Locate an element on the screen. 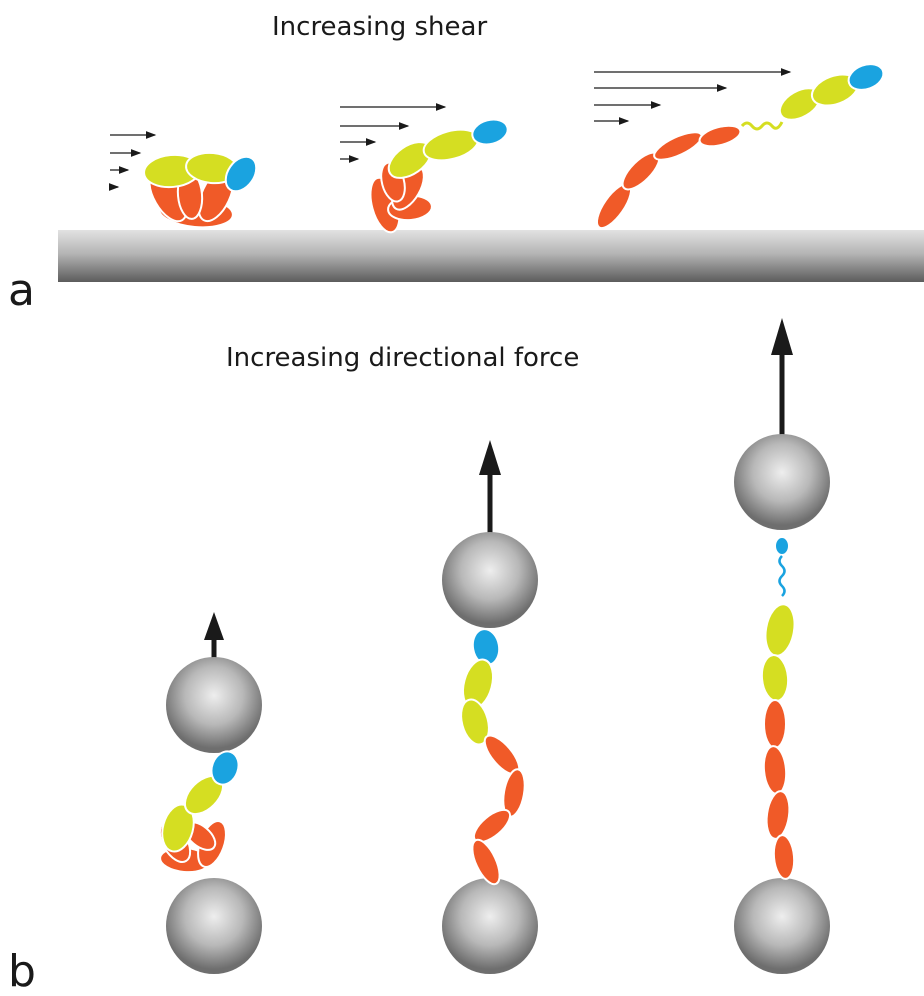  molecule-fully-extended is located at coordinates (740, 146).